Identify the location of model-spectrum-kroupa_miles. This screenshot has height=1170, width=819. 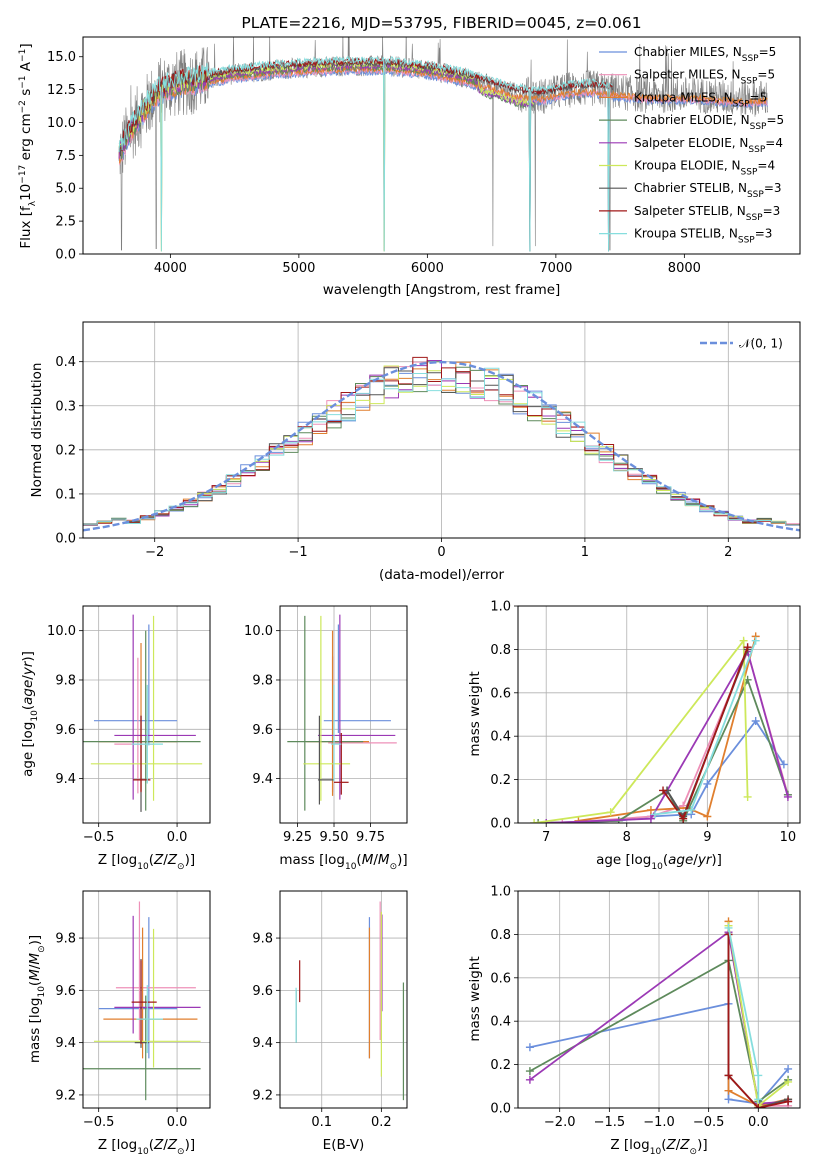
(443, 158).